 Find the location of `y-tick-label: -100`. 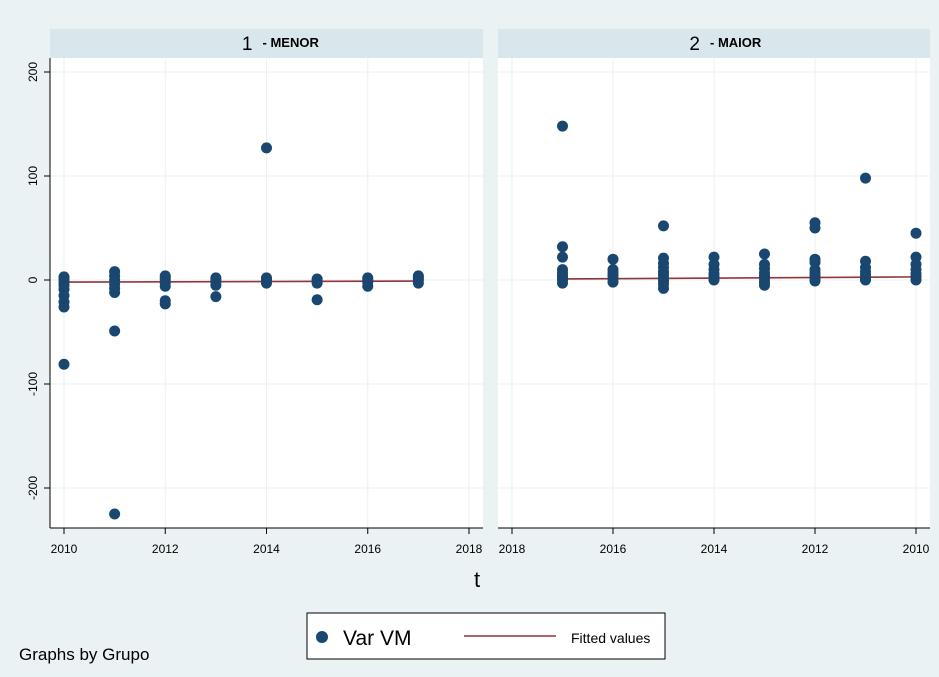

y-tick-label: -100 is located at coordinates (33, 384).